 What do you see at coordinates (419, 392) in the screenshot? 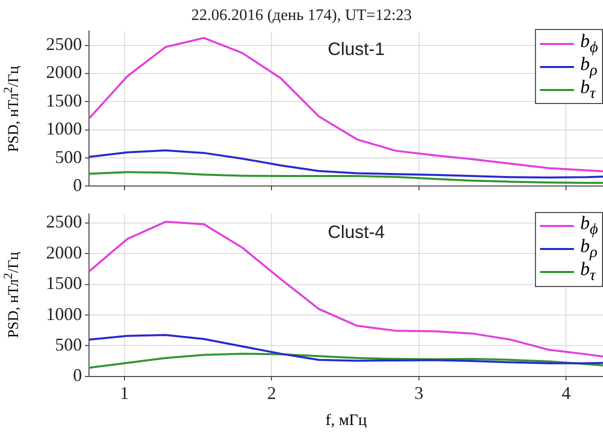
I see `x-tick-label: 3` at bounding box center [419, 392].